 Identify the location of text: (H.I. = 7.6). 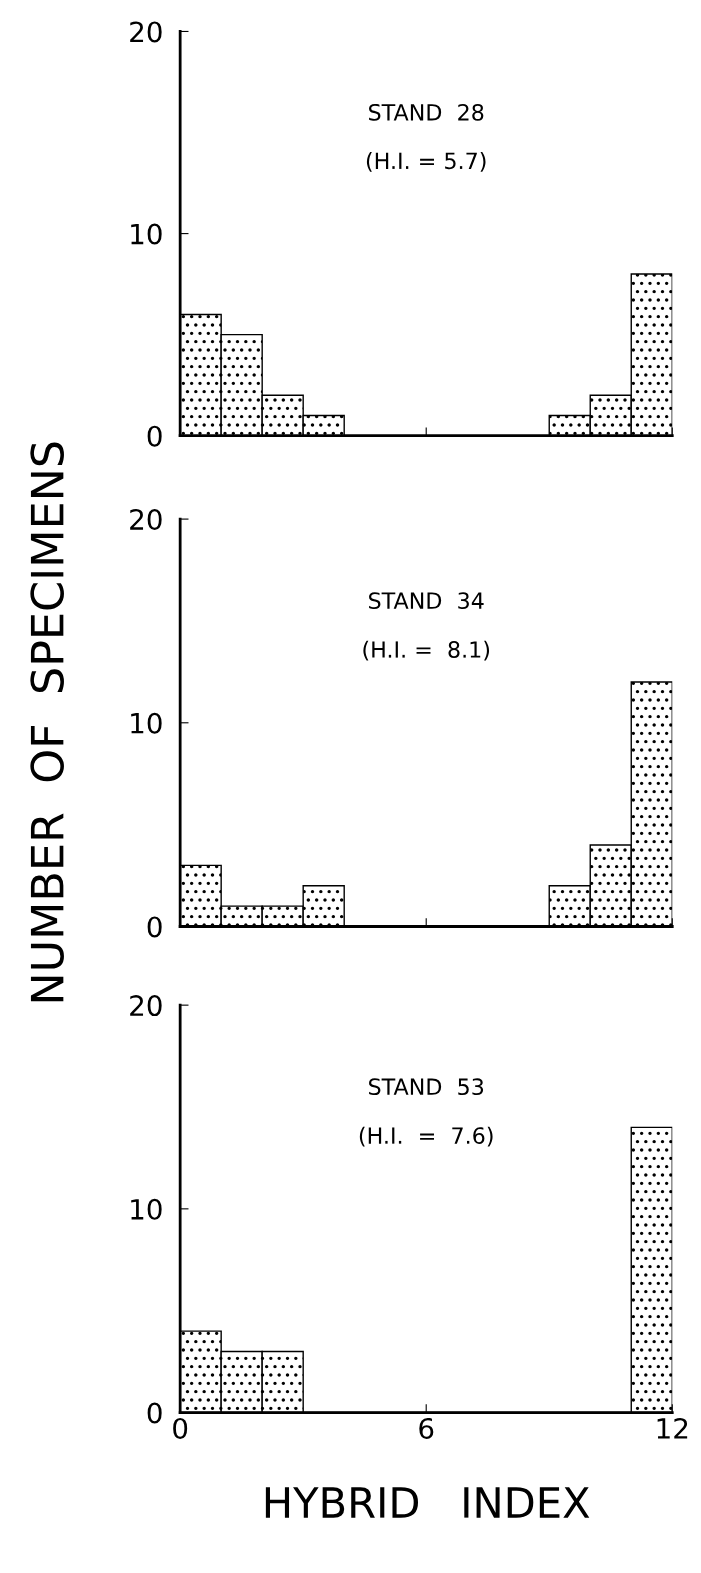
(426, 1136).